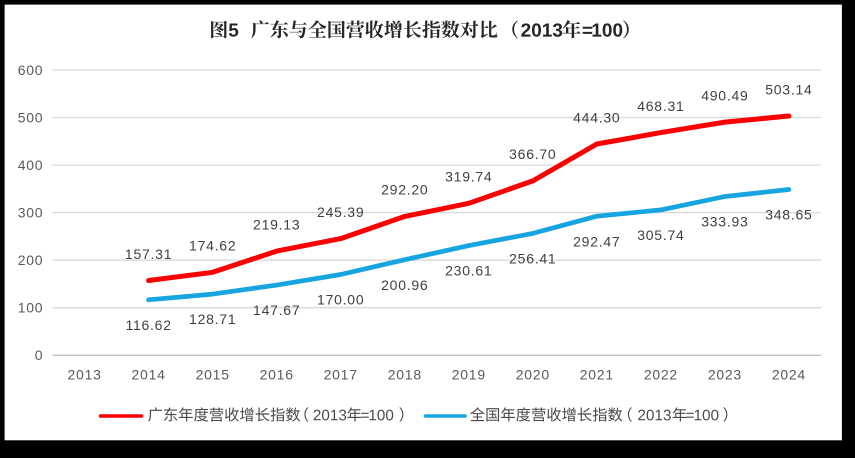  I want to click on svg-text: 2013, so click(85, 374).